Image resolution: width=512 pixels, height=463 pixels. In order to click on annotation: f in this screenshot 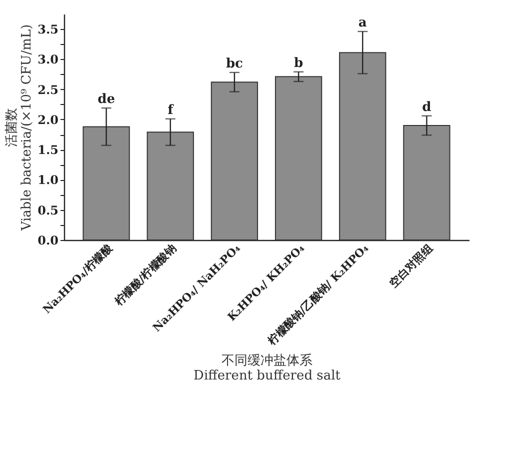, I will do `click(171, 110)`.